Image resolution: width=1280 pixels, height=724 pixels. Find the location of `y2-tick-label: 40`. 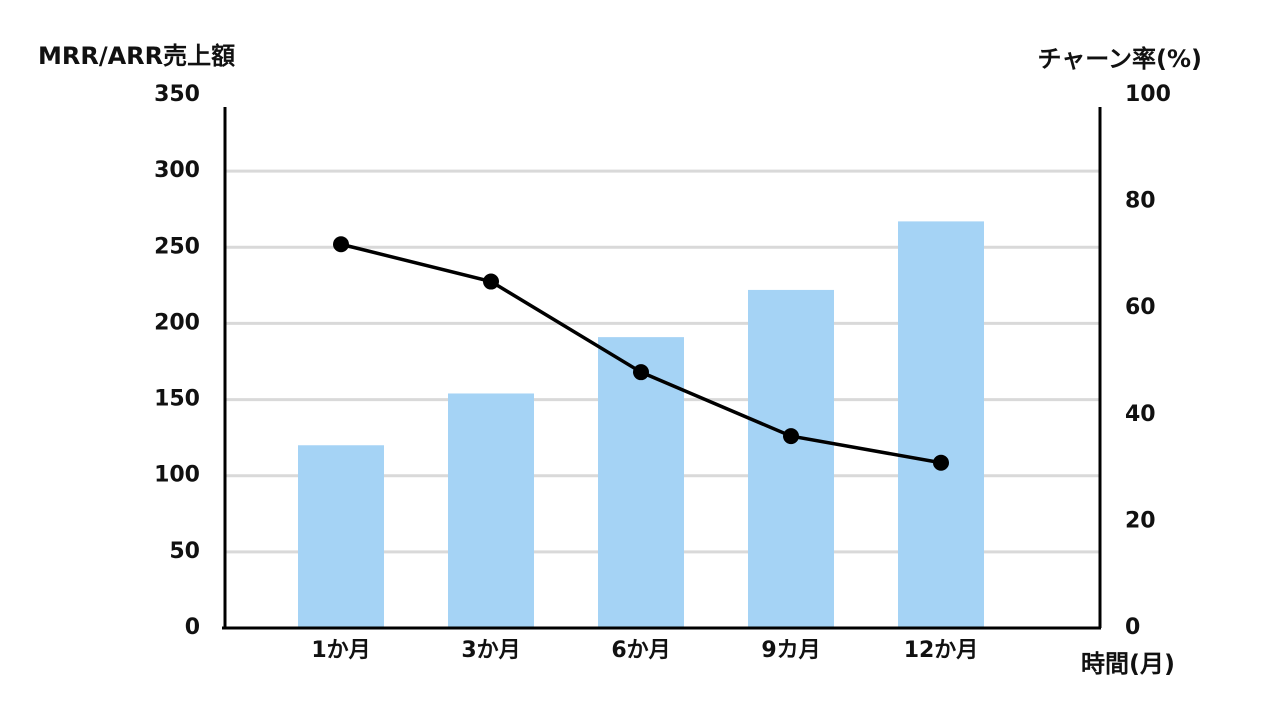

y2-tick-label: 40 is located at coordinates (1140, 414).